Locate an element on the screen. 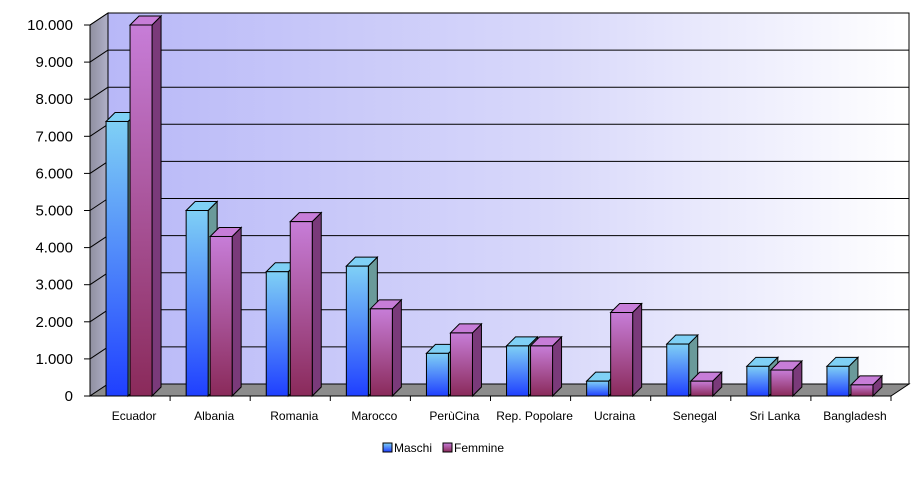 The width and height of the screenshot is (911, 482). x-category-label: Ecuador is located at coordinates (134, 416).